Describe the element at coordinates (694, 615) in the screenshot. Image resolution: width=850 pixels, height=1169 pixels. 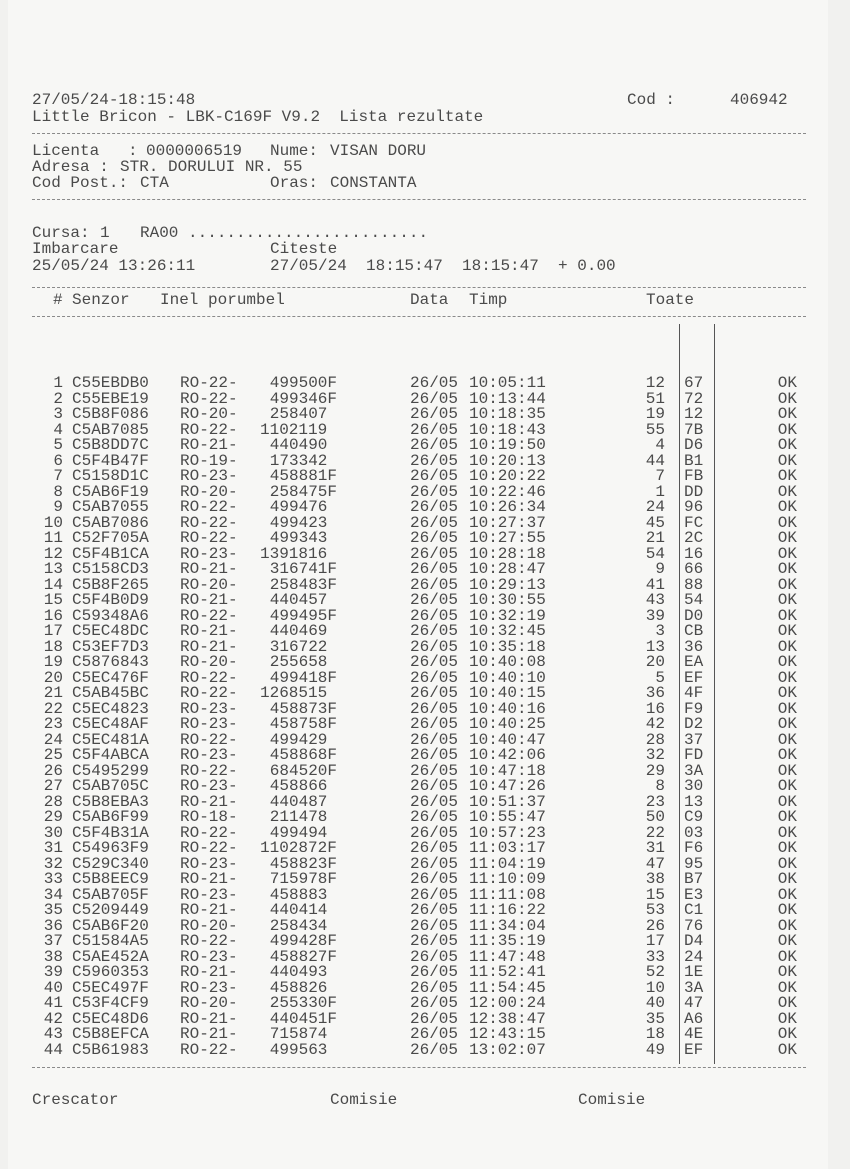
I see `cell-hex: D0` at that location.